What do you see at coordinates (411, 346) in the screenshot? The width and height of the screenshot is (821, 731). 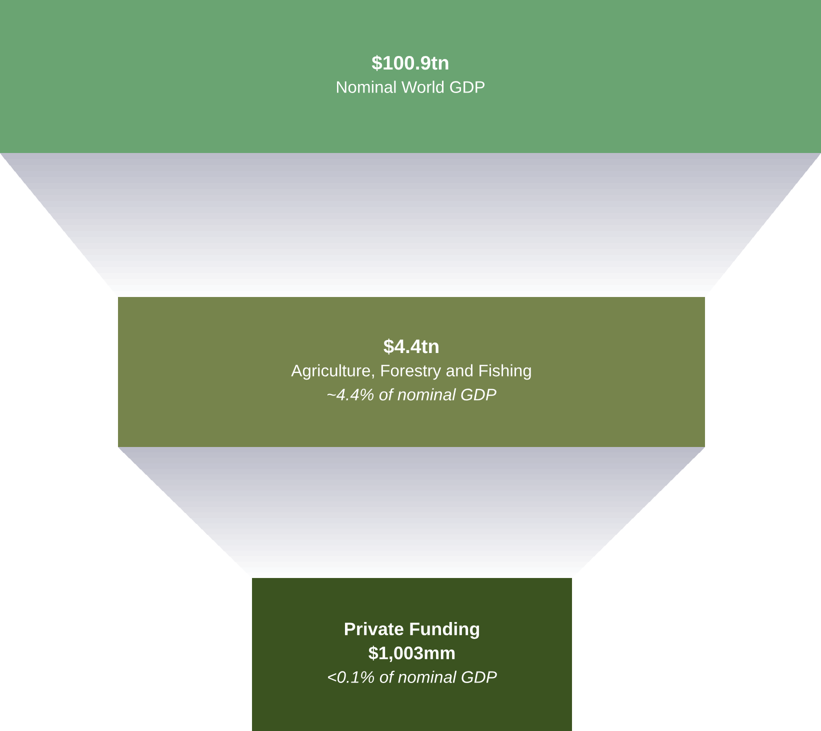 I see `data-label: $4.4tn` at bounding box center [411, 346].